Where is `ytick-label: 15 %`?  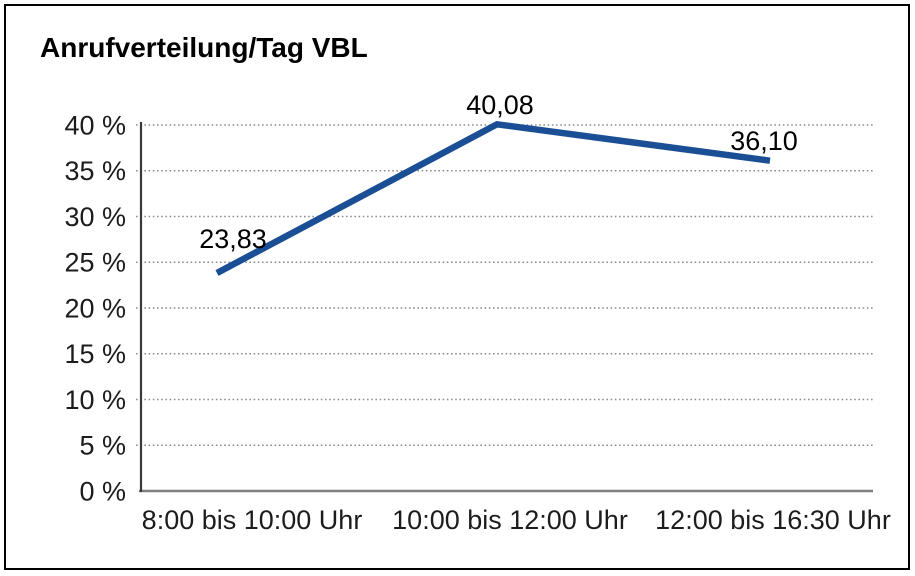 ytick-label: 15 % is located at coordinates (95, 354).